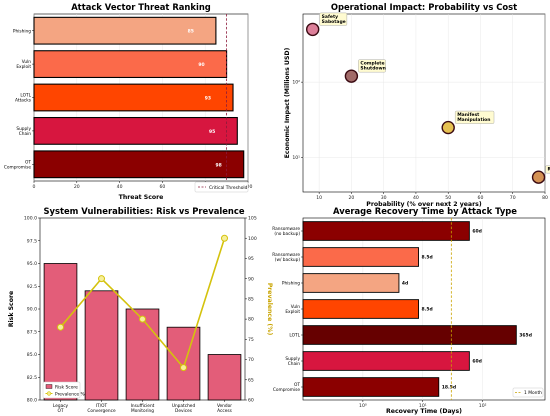 This screenshot has width=550, height=416. I want to click on vuln-y-tick-label: 90.0, so click(32, 310).